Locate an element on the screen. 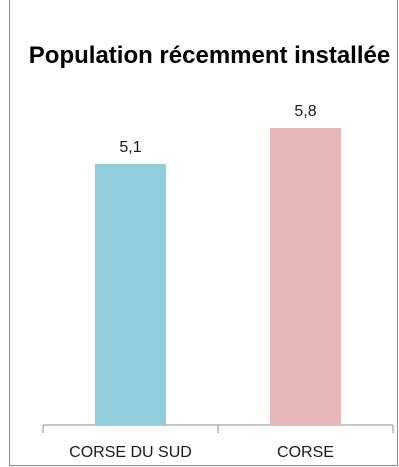 The height and width of the screenshot is (467, 399). data-label: 5,1 is located at coordinates (130, 147).